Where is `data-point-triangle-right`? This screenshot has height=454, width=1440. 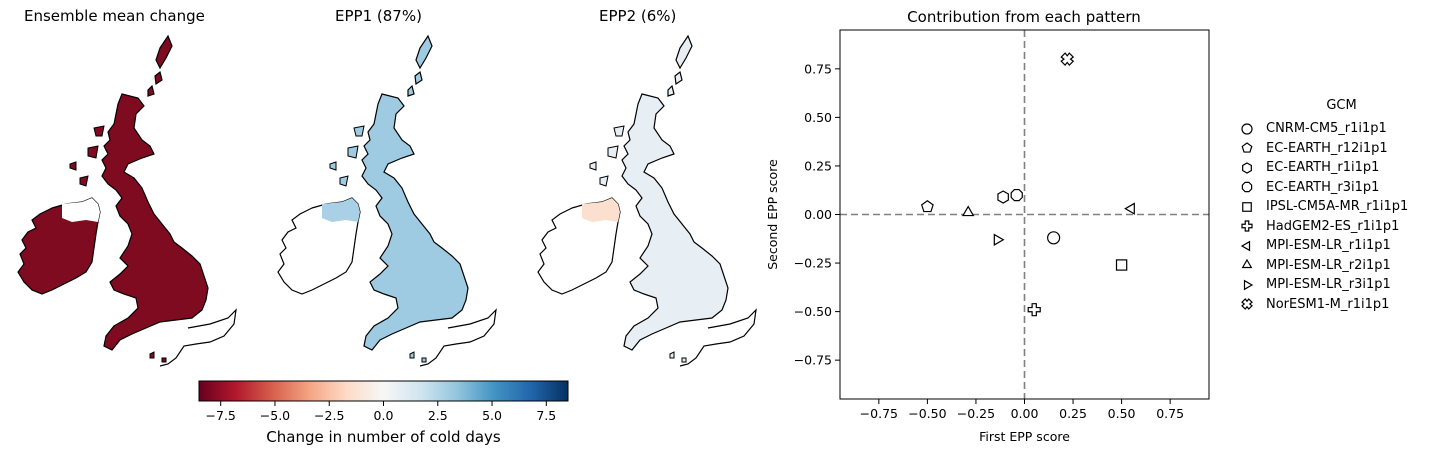 data-point-triangle-right is located at coordinates (999, 239).